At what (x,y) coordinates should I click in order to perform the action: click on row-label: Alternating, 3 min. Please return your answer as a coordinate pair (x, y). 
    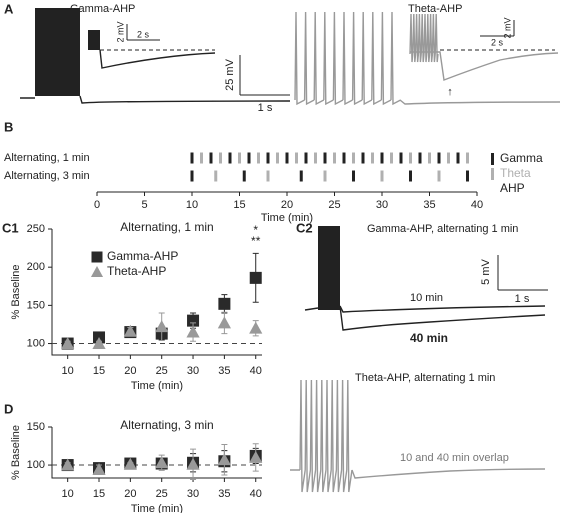
    Looking at the image, I should click on (47, 176).